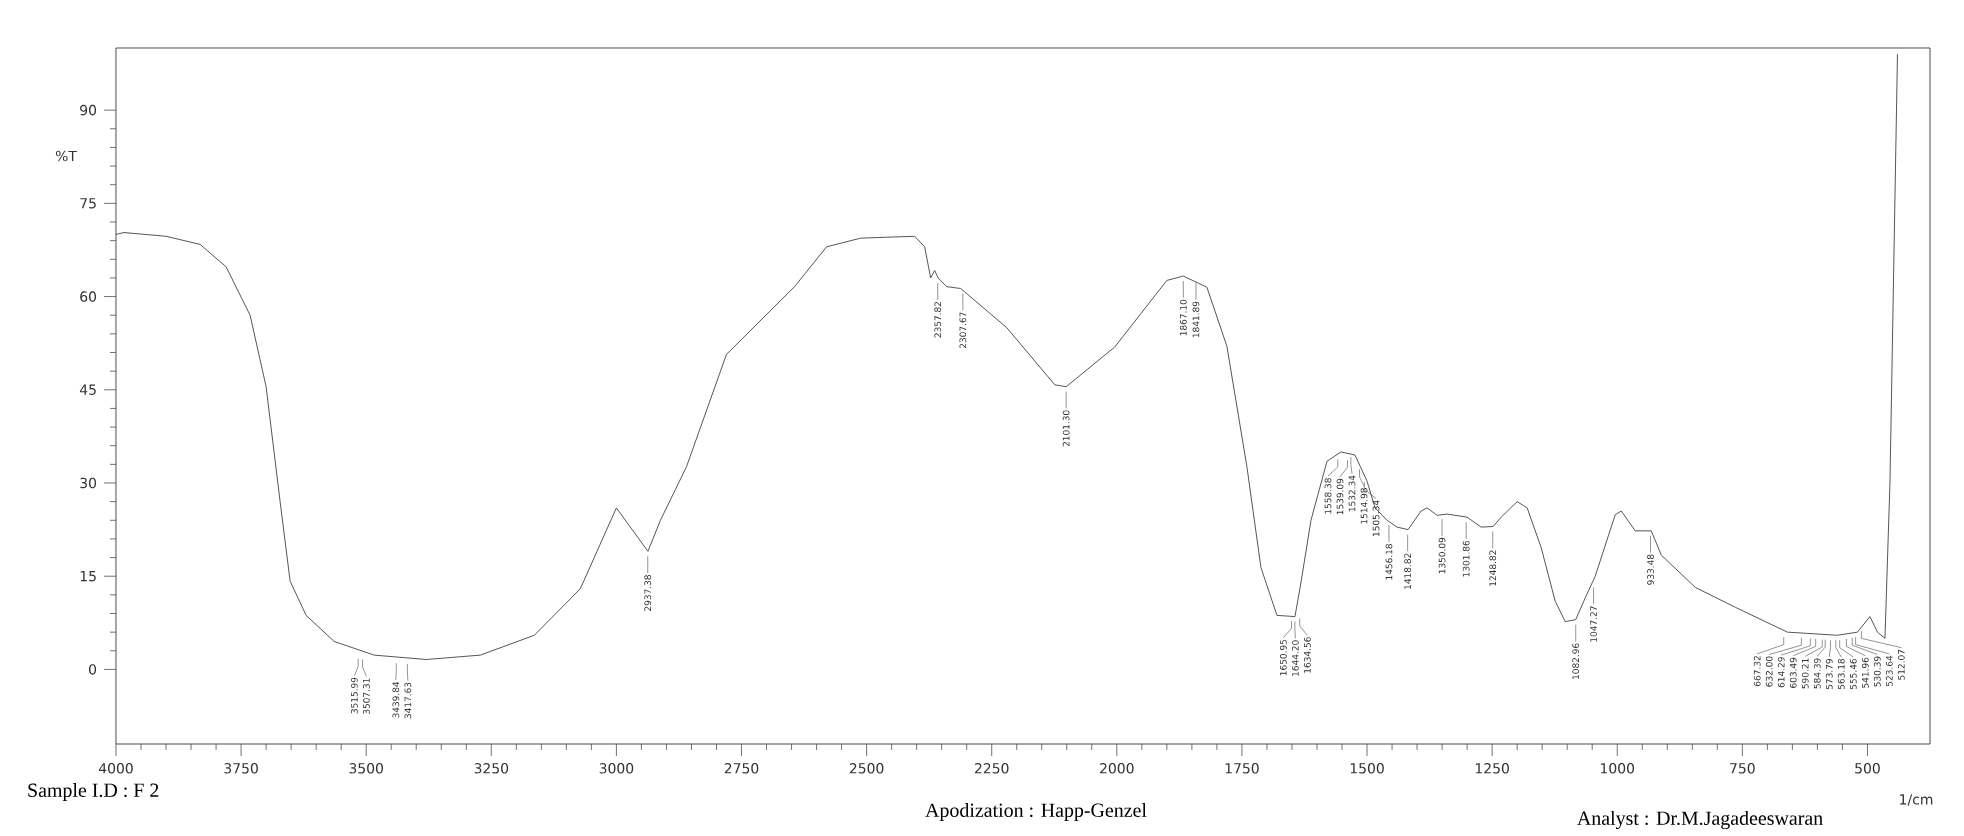 This screenshot has width=1964, height=836. Describe the element at coordinates (1700, 820) in the screenshot. I see `text: Analyst : Dr.M.Jagadeeswaran` at that location.